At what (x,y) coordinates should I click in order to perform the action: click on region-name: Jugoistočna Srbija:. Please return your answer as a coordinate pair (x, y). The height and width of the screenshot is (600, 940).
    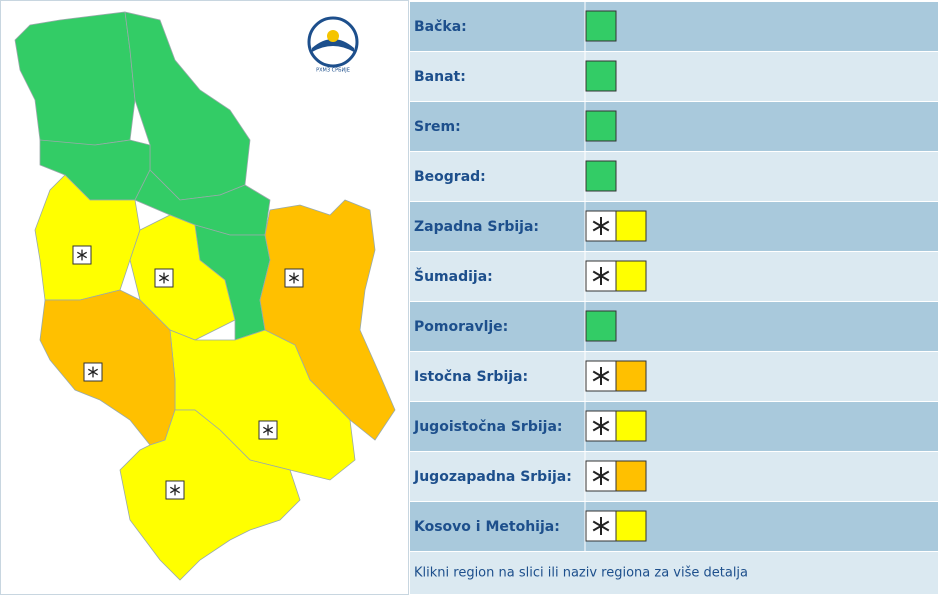
    Looking at the image, I should click on (488, 427).